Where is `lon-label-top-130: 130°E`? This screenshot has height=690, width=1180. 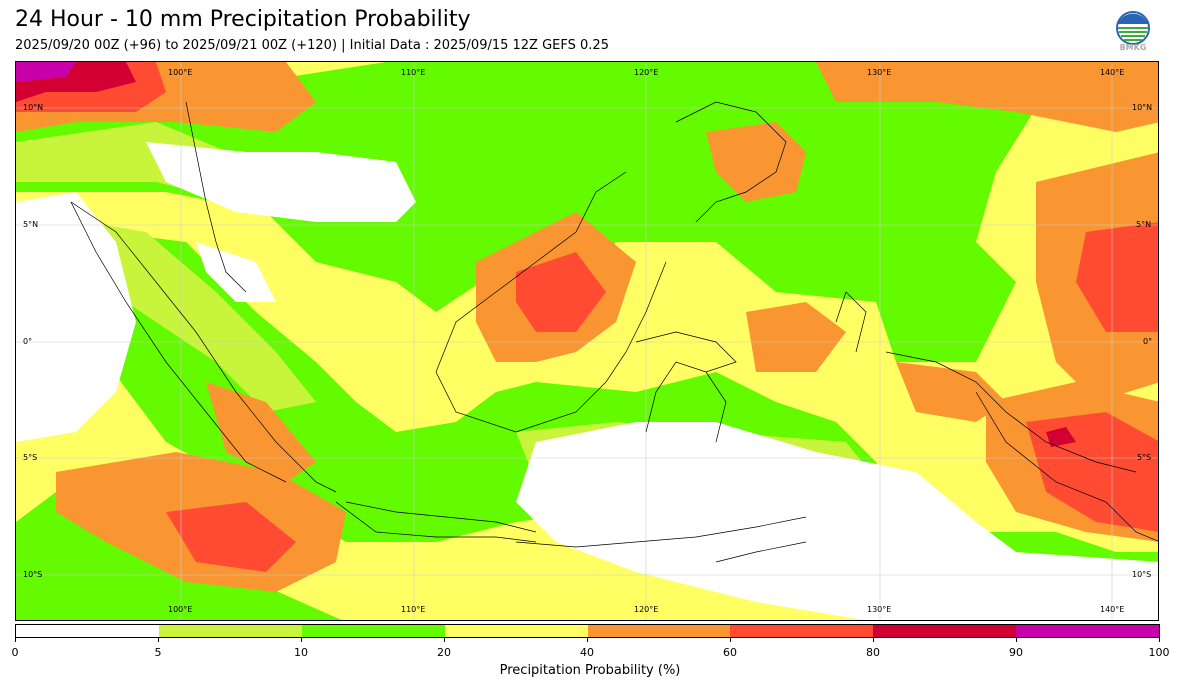
lon-label-top-130: 130°E is located at coordinates (879, 72).